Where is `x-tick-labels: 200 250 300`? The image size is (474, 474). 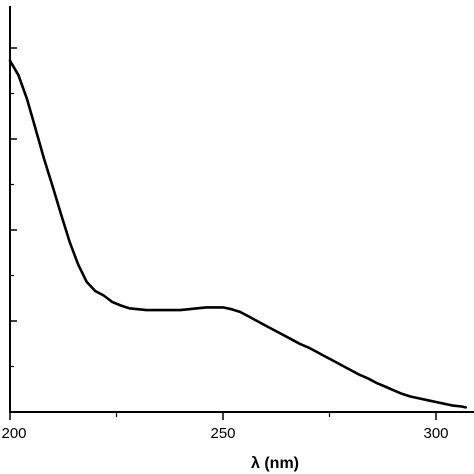 x-tick-labels: 200 250 300 is located at coordinates (224, 433).